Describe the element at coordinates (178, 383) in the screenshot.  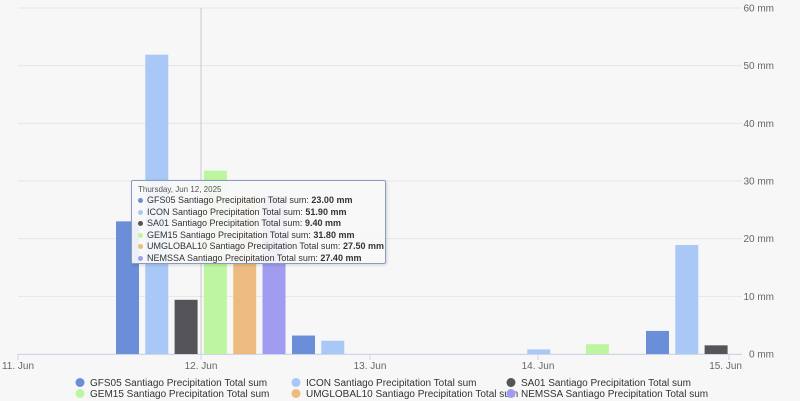
I see `legend-label: GFS05 Santiago Precipitation Total sum` at that location.